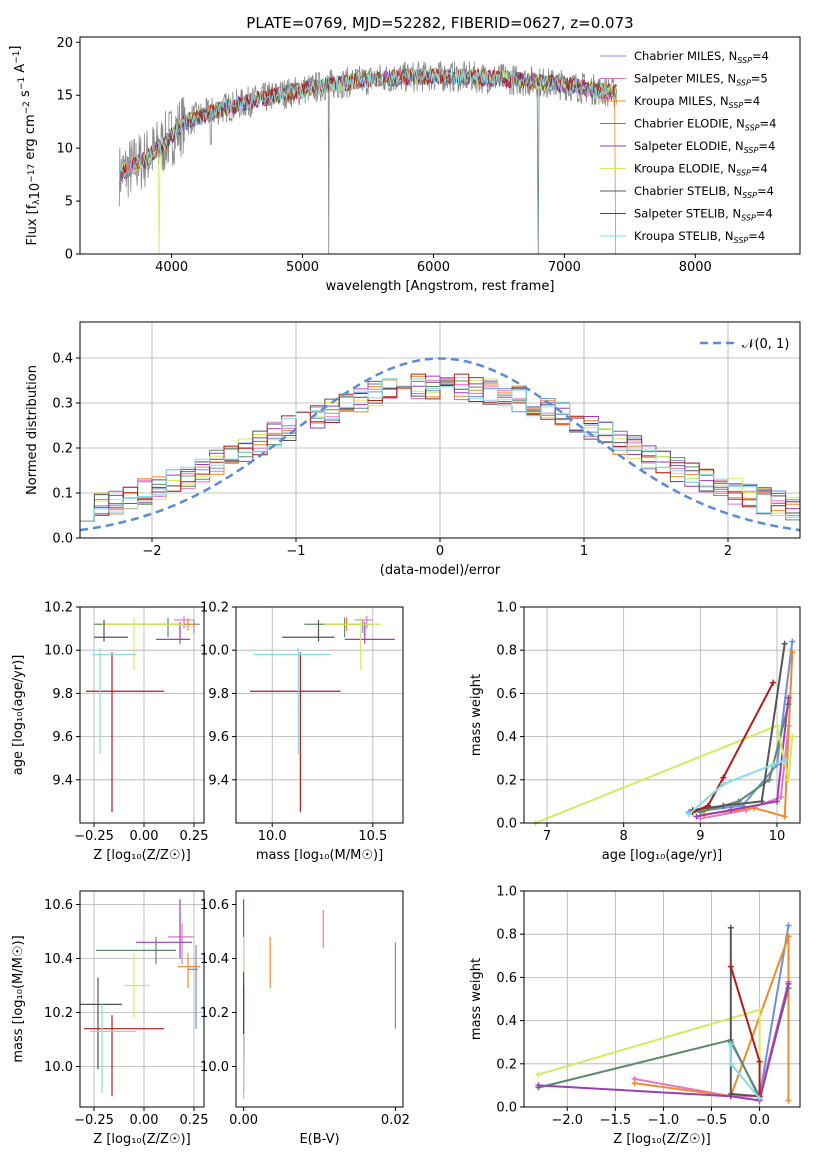 The width and height of the screenshot is (819, 1170). Describe the element at coordinates (662, 855) in the screenshot. I see `x-axis-label: age [log₁₀(age/yr)]` at that location.